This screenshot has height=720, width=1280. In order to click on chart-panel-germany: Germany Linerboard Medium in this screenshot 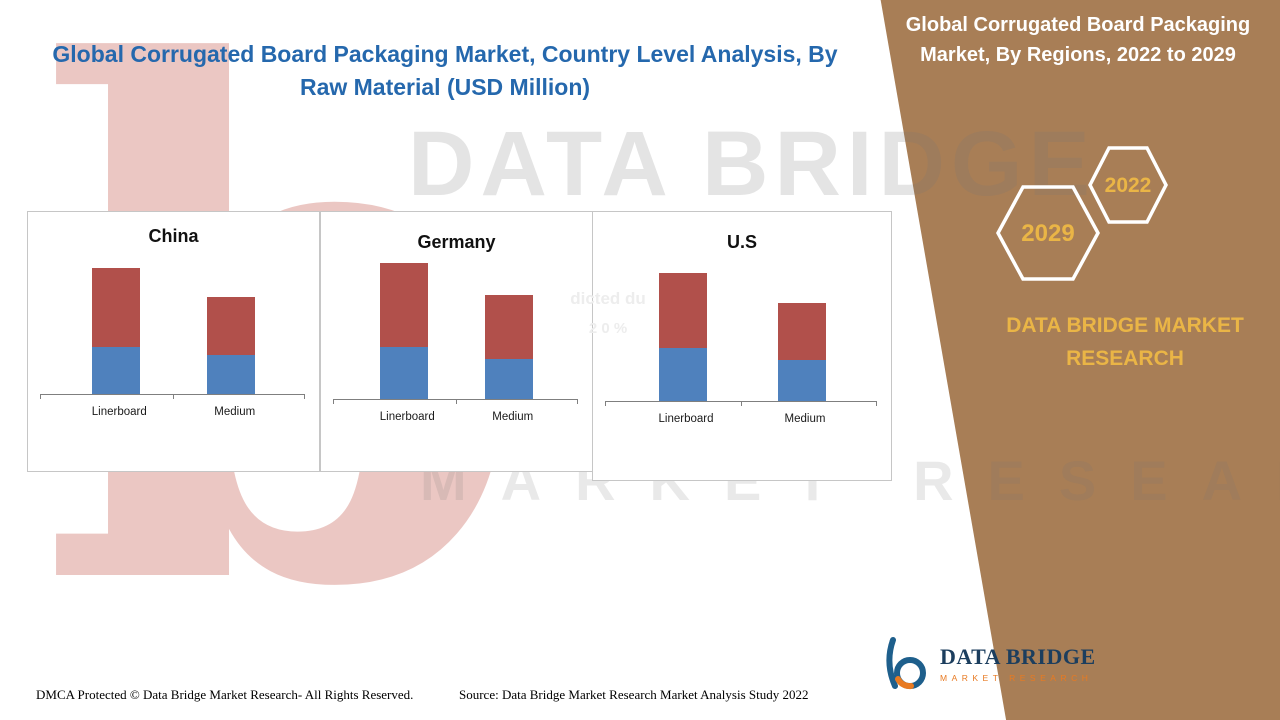, I will do `click(456, 341)`.